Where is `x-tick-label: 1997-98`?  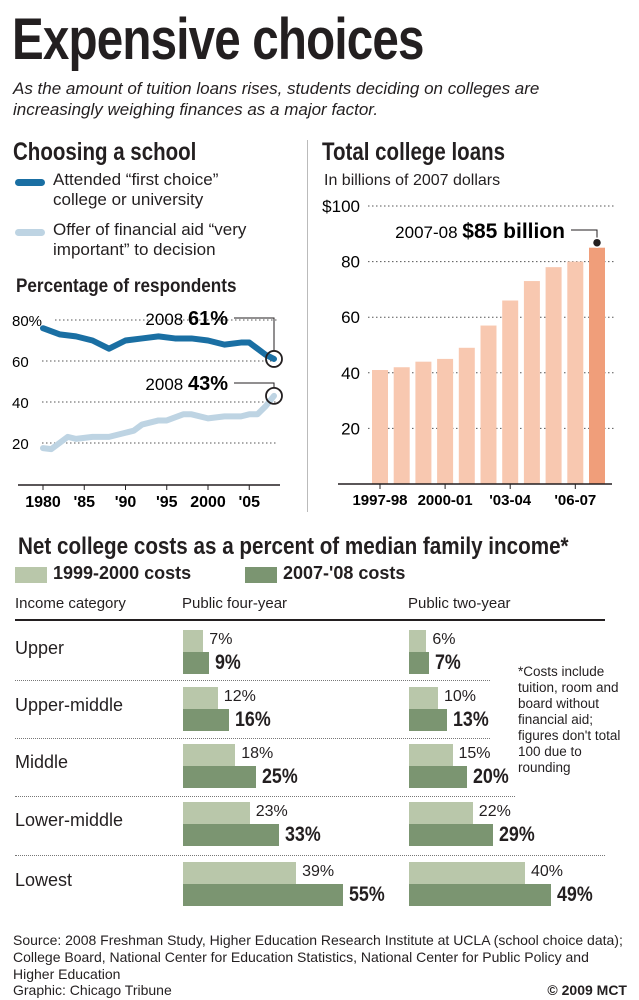
x-tick-label: 1997-98 is located at coordinates (379, 500).